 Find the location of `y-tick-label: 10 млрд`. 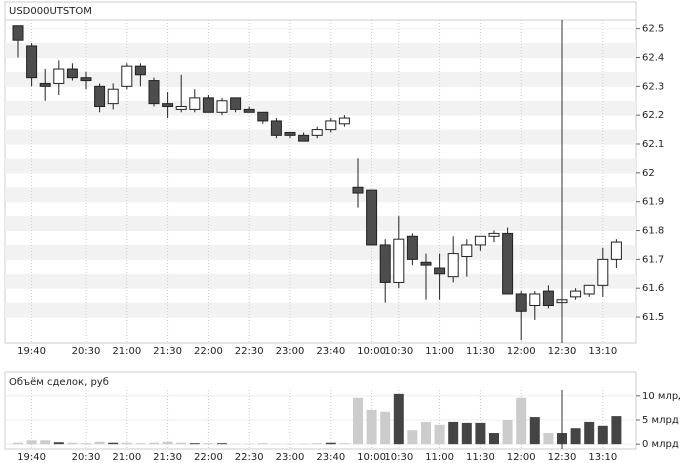

y-tick-label: 10 млрд is located at coordinates (661, 396).